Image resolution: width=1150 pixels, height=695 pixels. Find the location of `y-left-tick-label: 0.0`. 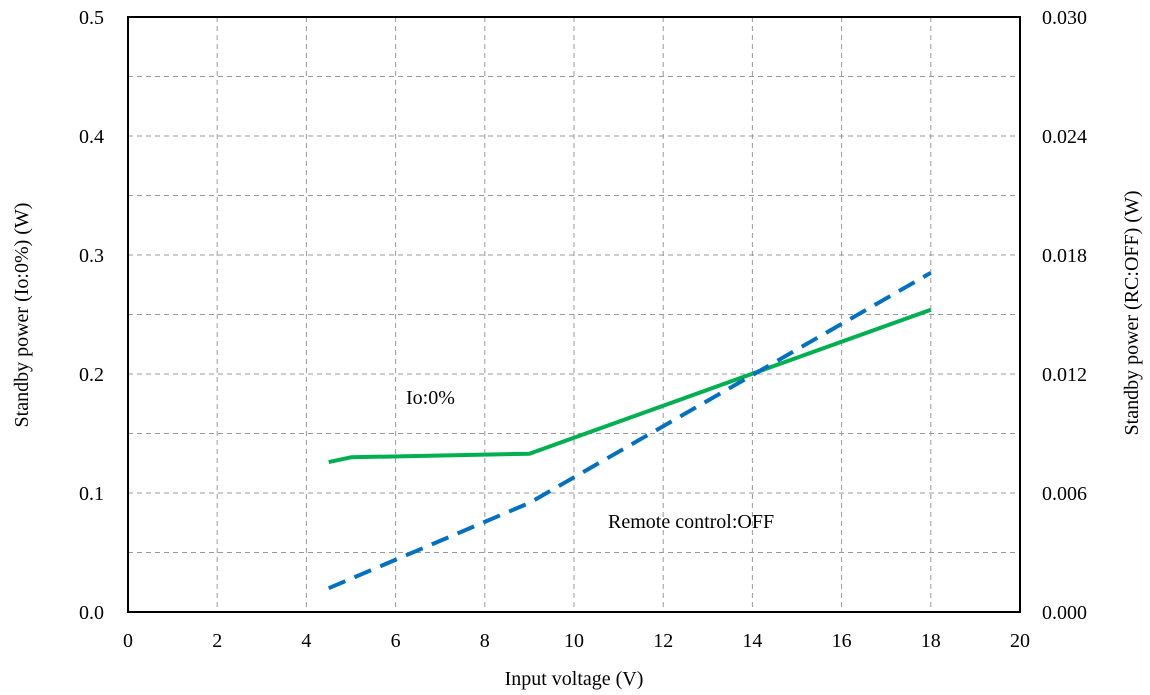

y-left-tick-label: 0.0 is located at coordinates (91, 613).